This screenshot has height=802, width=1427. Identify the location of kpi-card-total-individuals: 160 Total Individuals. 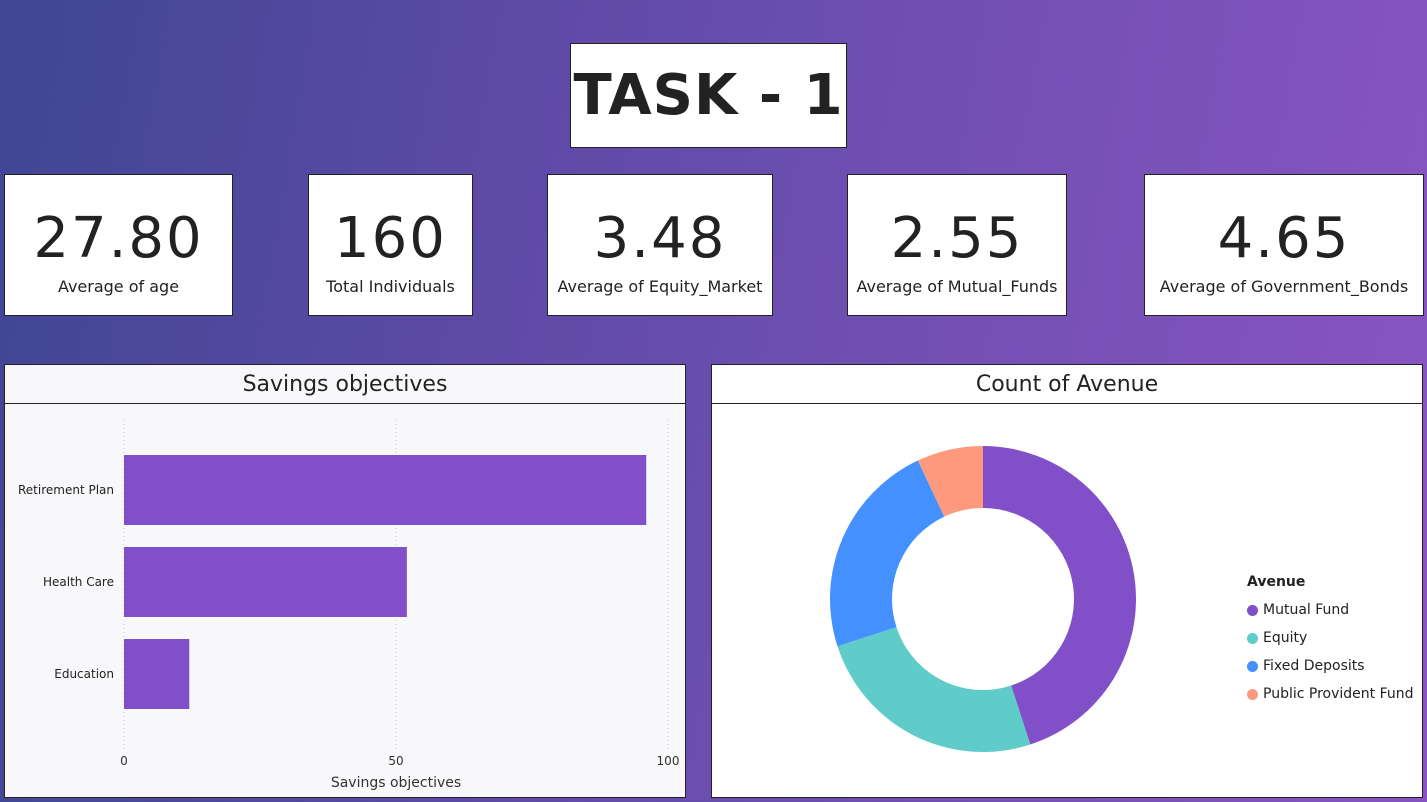
(390, 245).